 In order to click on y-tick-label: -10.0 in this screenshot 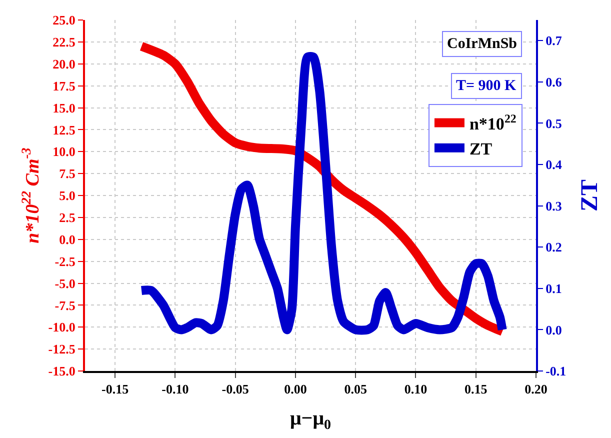, I will do `click(62, 327)`.